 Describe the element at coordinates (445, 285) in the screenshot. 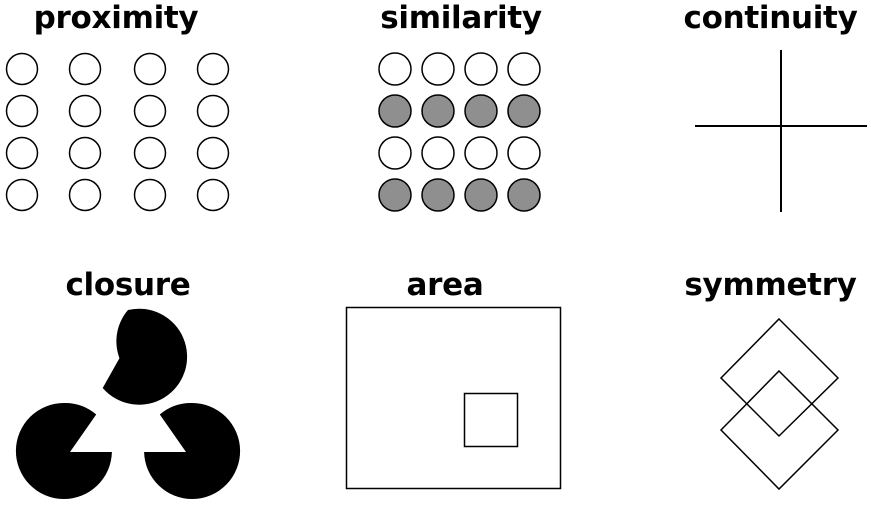

I see `area-title: area` at that location.